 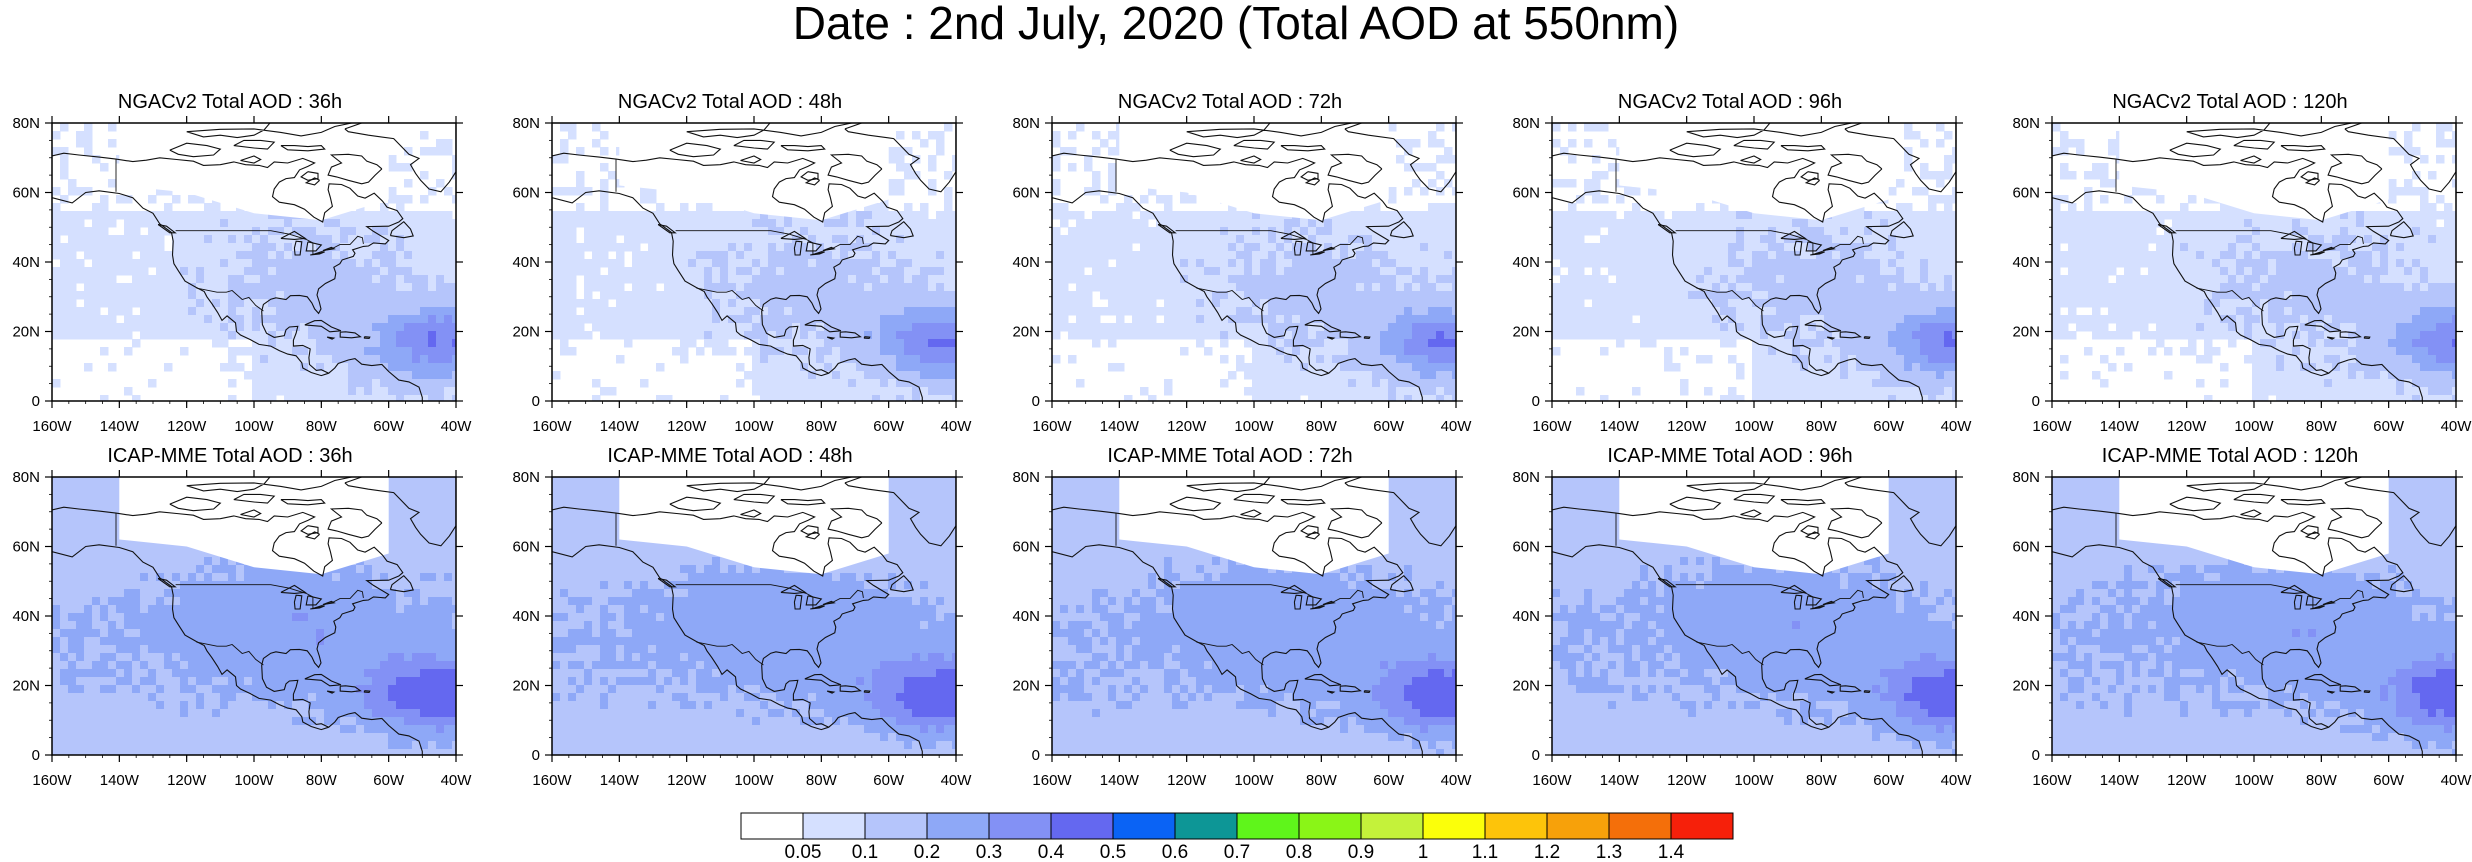 What do you see at coordinates (526, 123) in the screenshot?
I see `lat-tick-label: 80N` at bounding box center [526, 123].